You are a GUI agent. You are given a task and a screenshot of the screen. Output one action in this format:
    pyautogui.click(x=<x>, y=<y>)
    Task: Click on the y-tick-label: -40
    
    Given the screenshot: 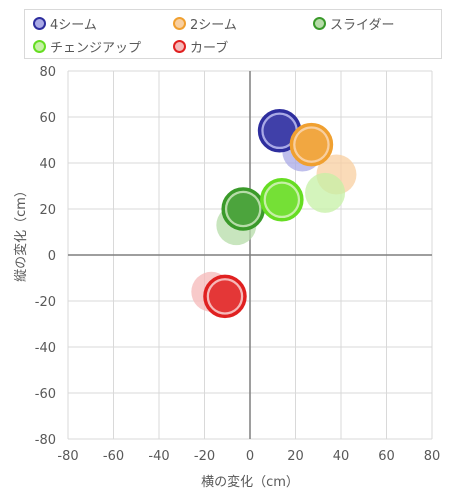 What is the action you would take?
    pyautogui.click(x=45, y=348)
    